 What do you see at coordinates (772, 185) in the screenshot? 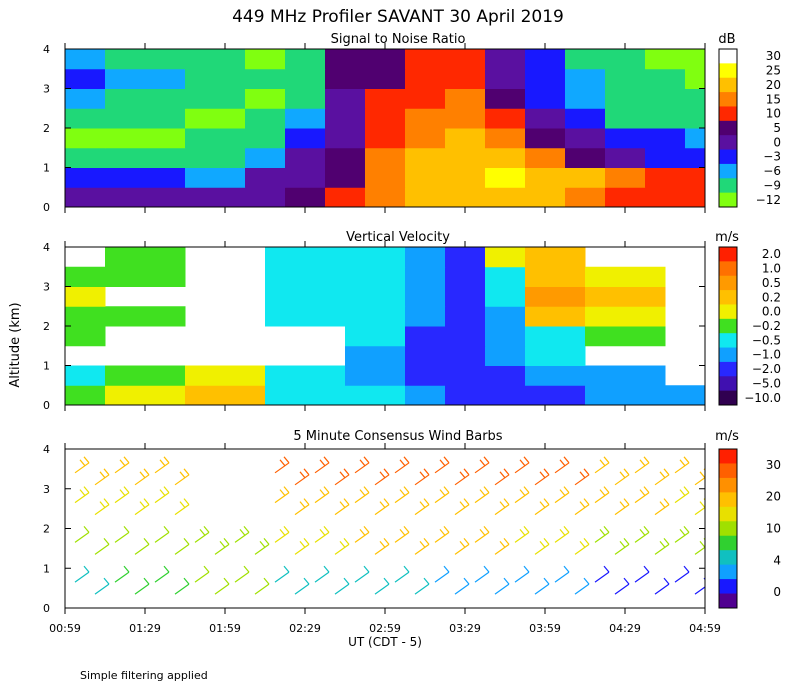
I see `colorbar-label: −9` at bounding box center [772, 185].